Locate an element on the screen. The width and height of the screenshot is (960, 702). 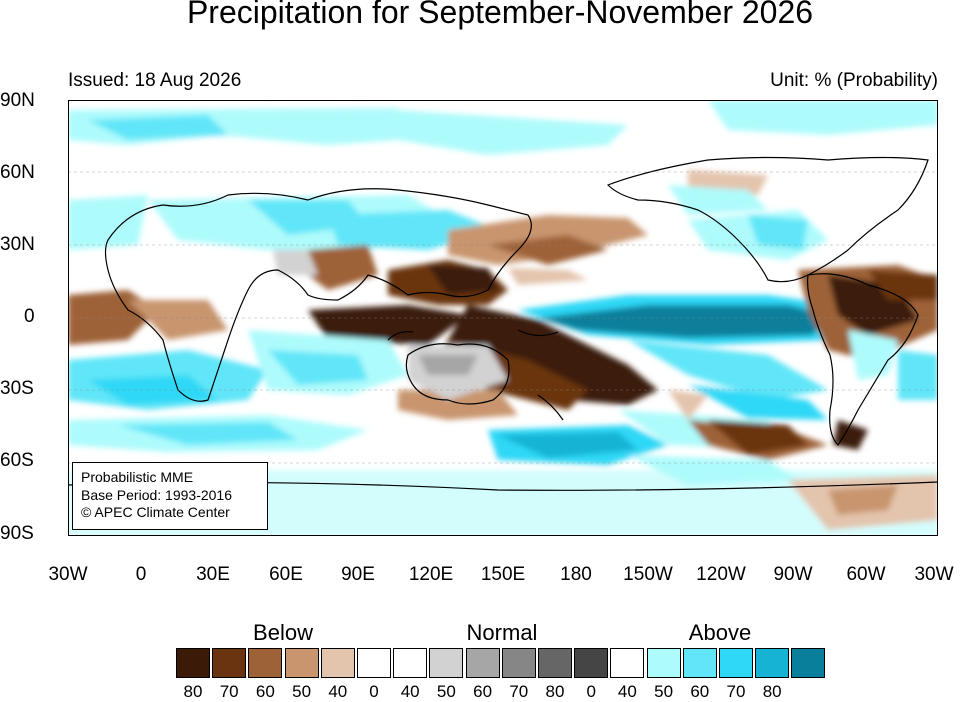
lon-label: 90E is located at coordinates (358, 574).